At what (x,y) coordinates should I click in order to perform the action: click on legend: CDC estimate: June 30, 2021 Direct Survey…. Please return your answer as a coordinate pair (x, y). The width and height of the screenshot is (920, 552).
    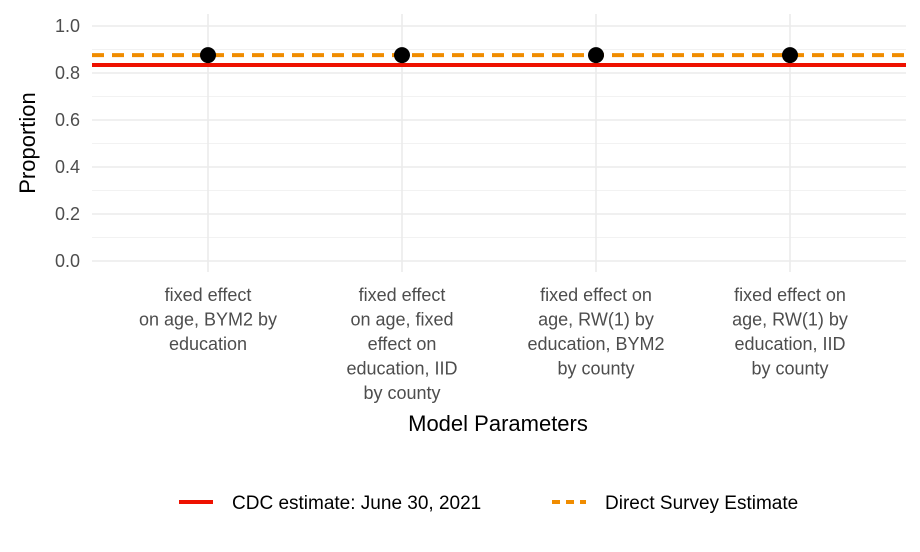
    Looking at the image, I should click on (488, 503).